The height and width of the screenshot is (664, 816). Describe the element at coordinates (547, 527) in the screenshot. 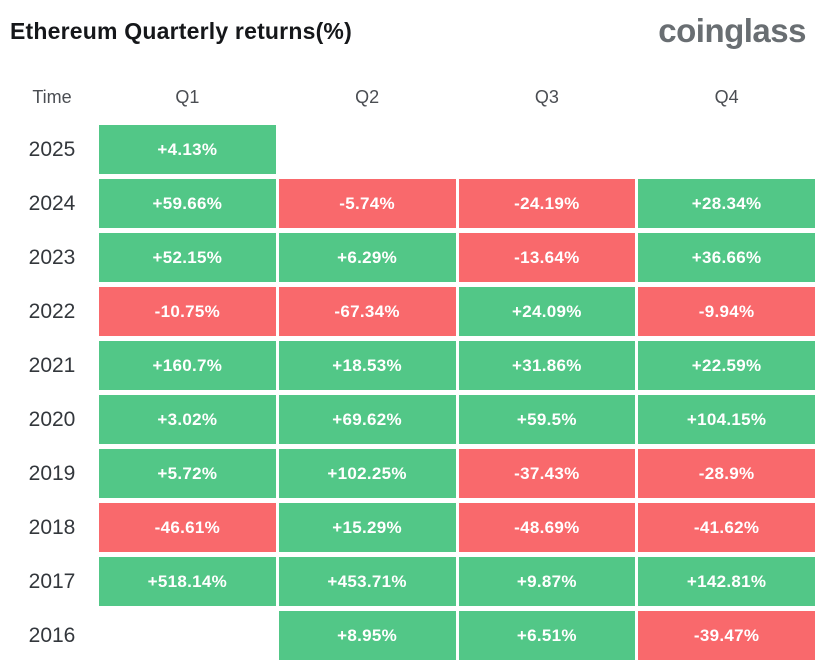

I see `return-cell-2018-q3: -48.69%` at that location.